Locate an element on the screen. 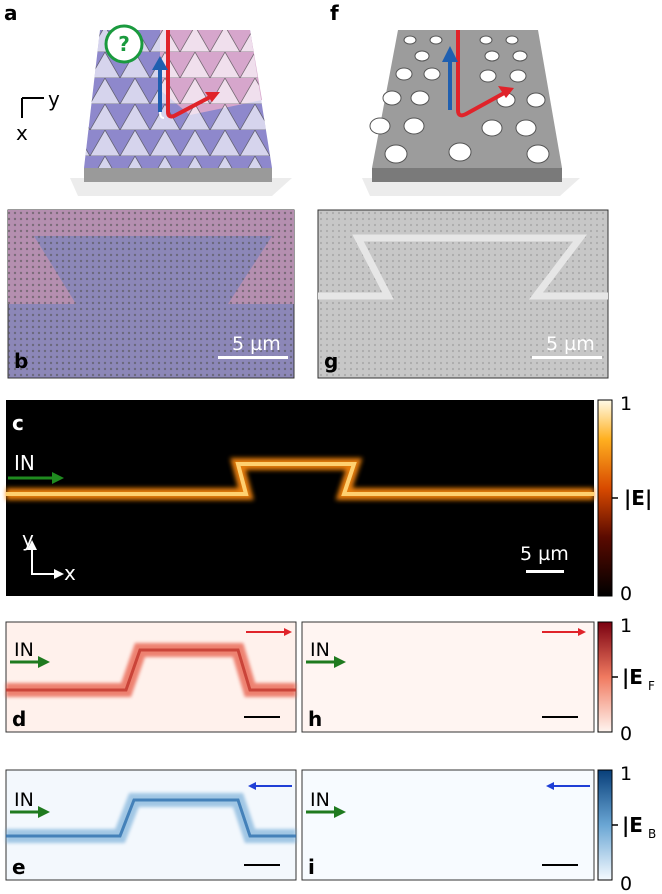 This screenshot has height=894, width=662. panel-label-f: f is located at coordinates (334, 13).